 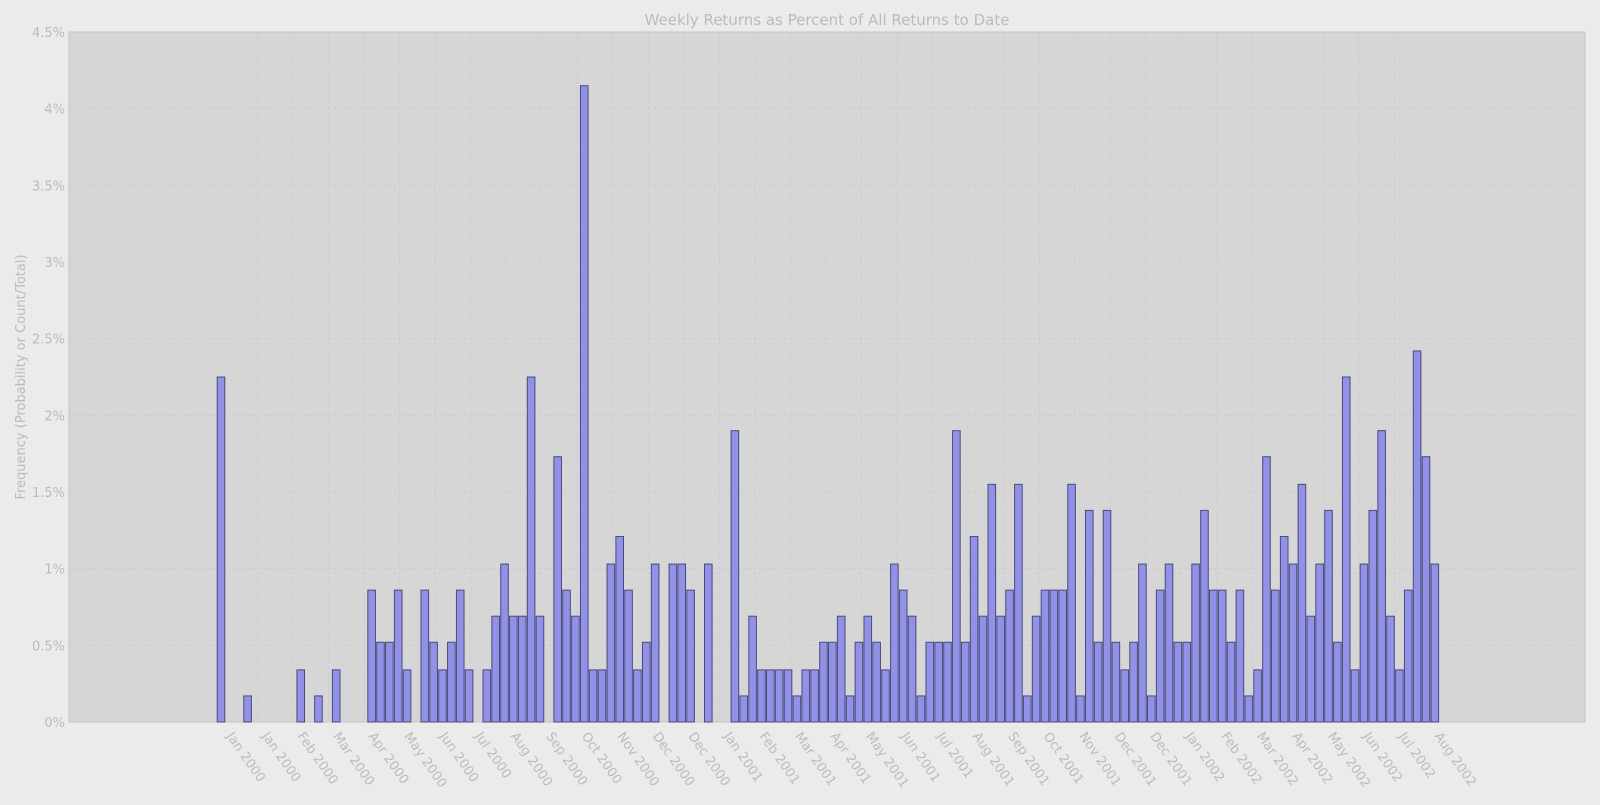 I want to click on y-tick-label: 0.5%, so click(x=48, y=646).